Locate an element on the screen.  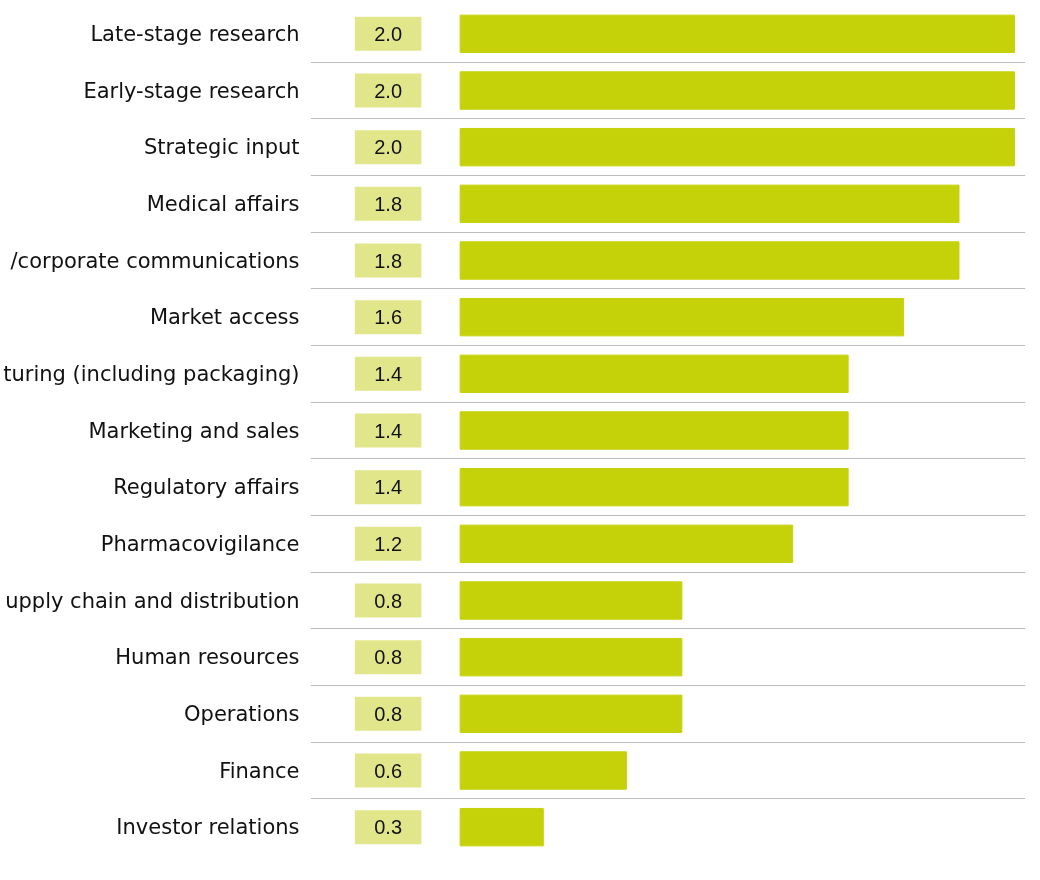
data-label: 0.3 is located at coordinates (388, 827).